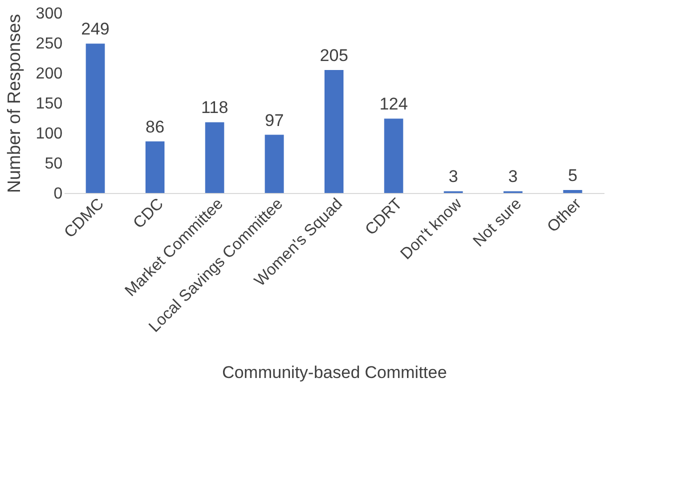  I want to click on data-label: 97, so click(274, 120).